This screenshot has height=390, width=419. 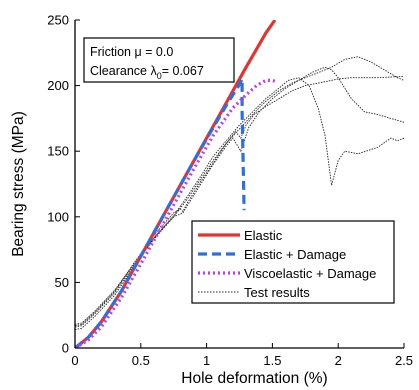 I want to click on legend-label-viscoelastic-damage: Viscoelastic + Damage, so click(x=310, y=273).